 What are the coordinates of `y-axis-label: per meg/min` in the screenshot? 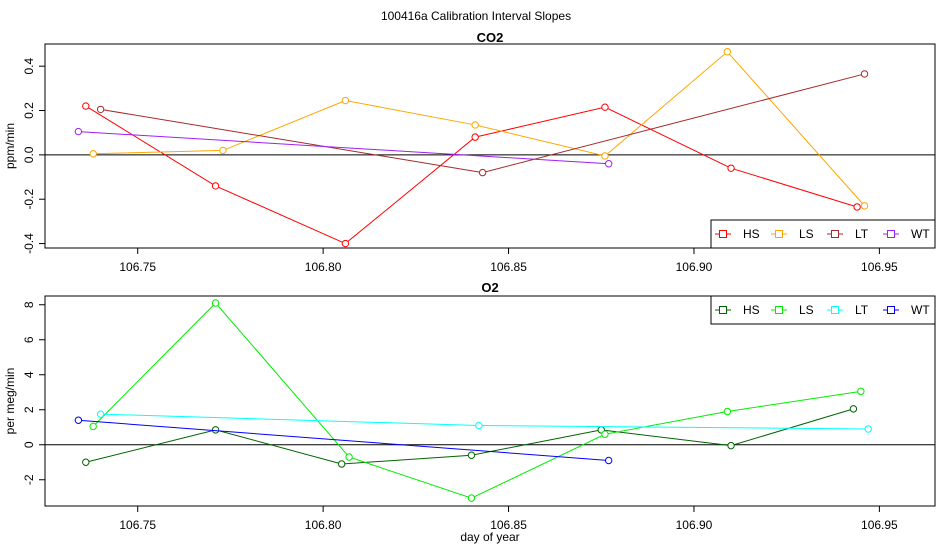 It's located at (10, 401).